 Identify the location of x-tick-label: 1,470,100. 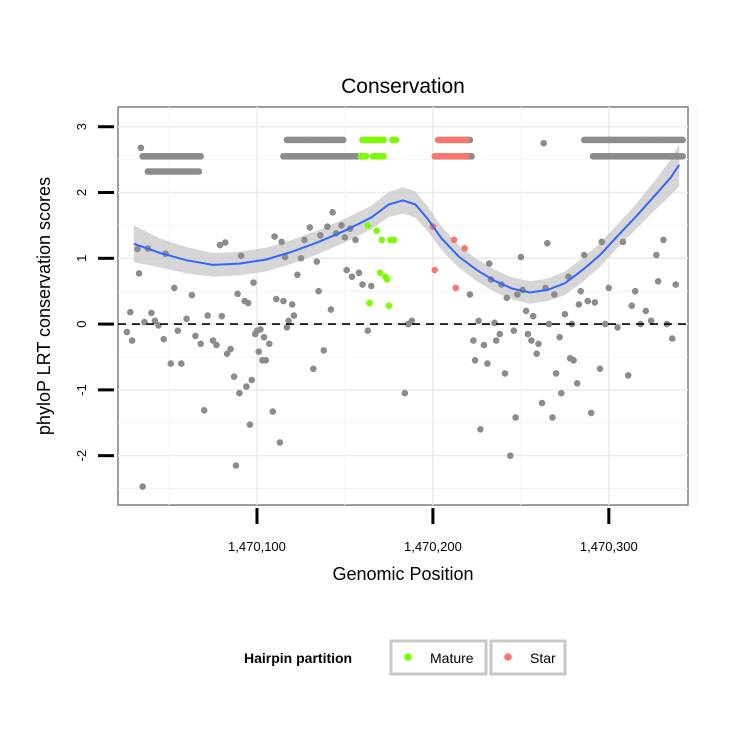
(257, 546).